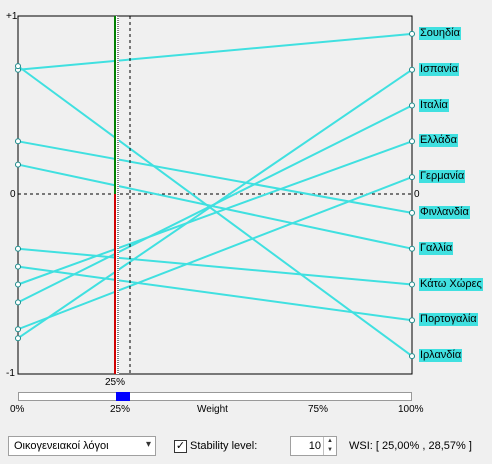 Image resolution: width=492 pixels, height=464 pixels. I want to click on country-label-sweden: Σουηδία, so click(440, 33).